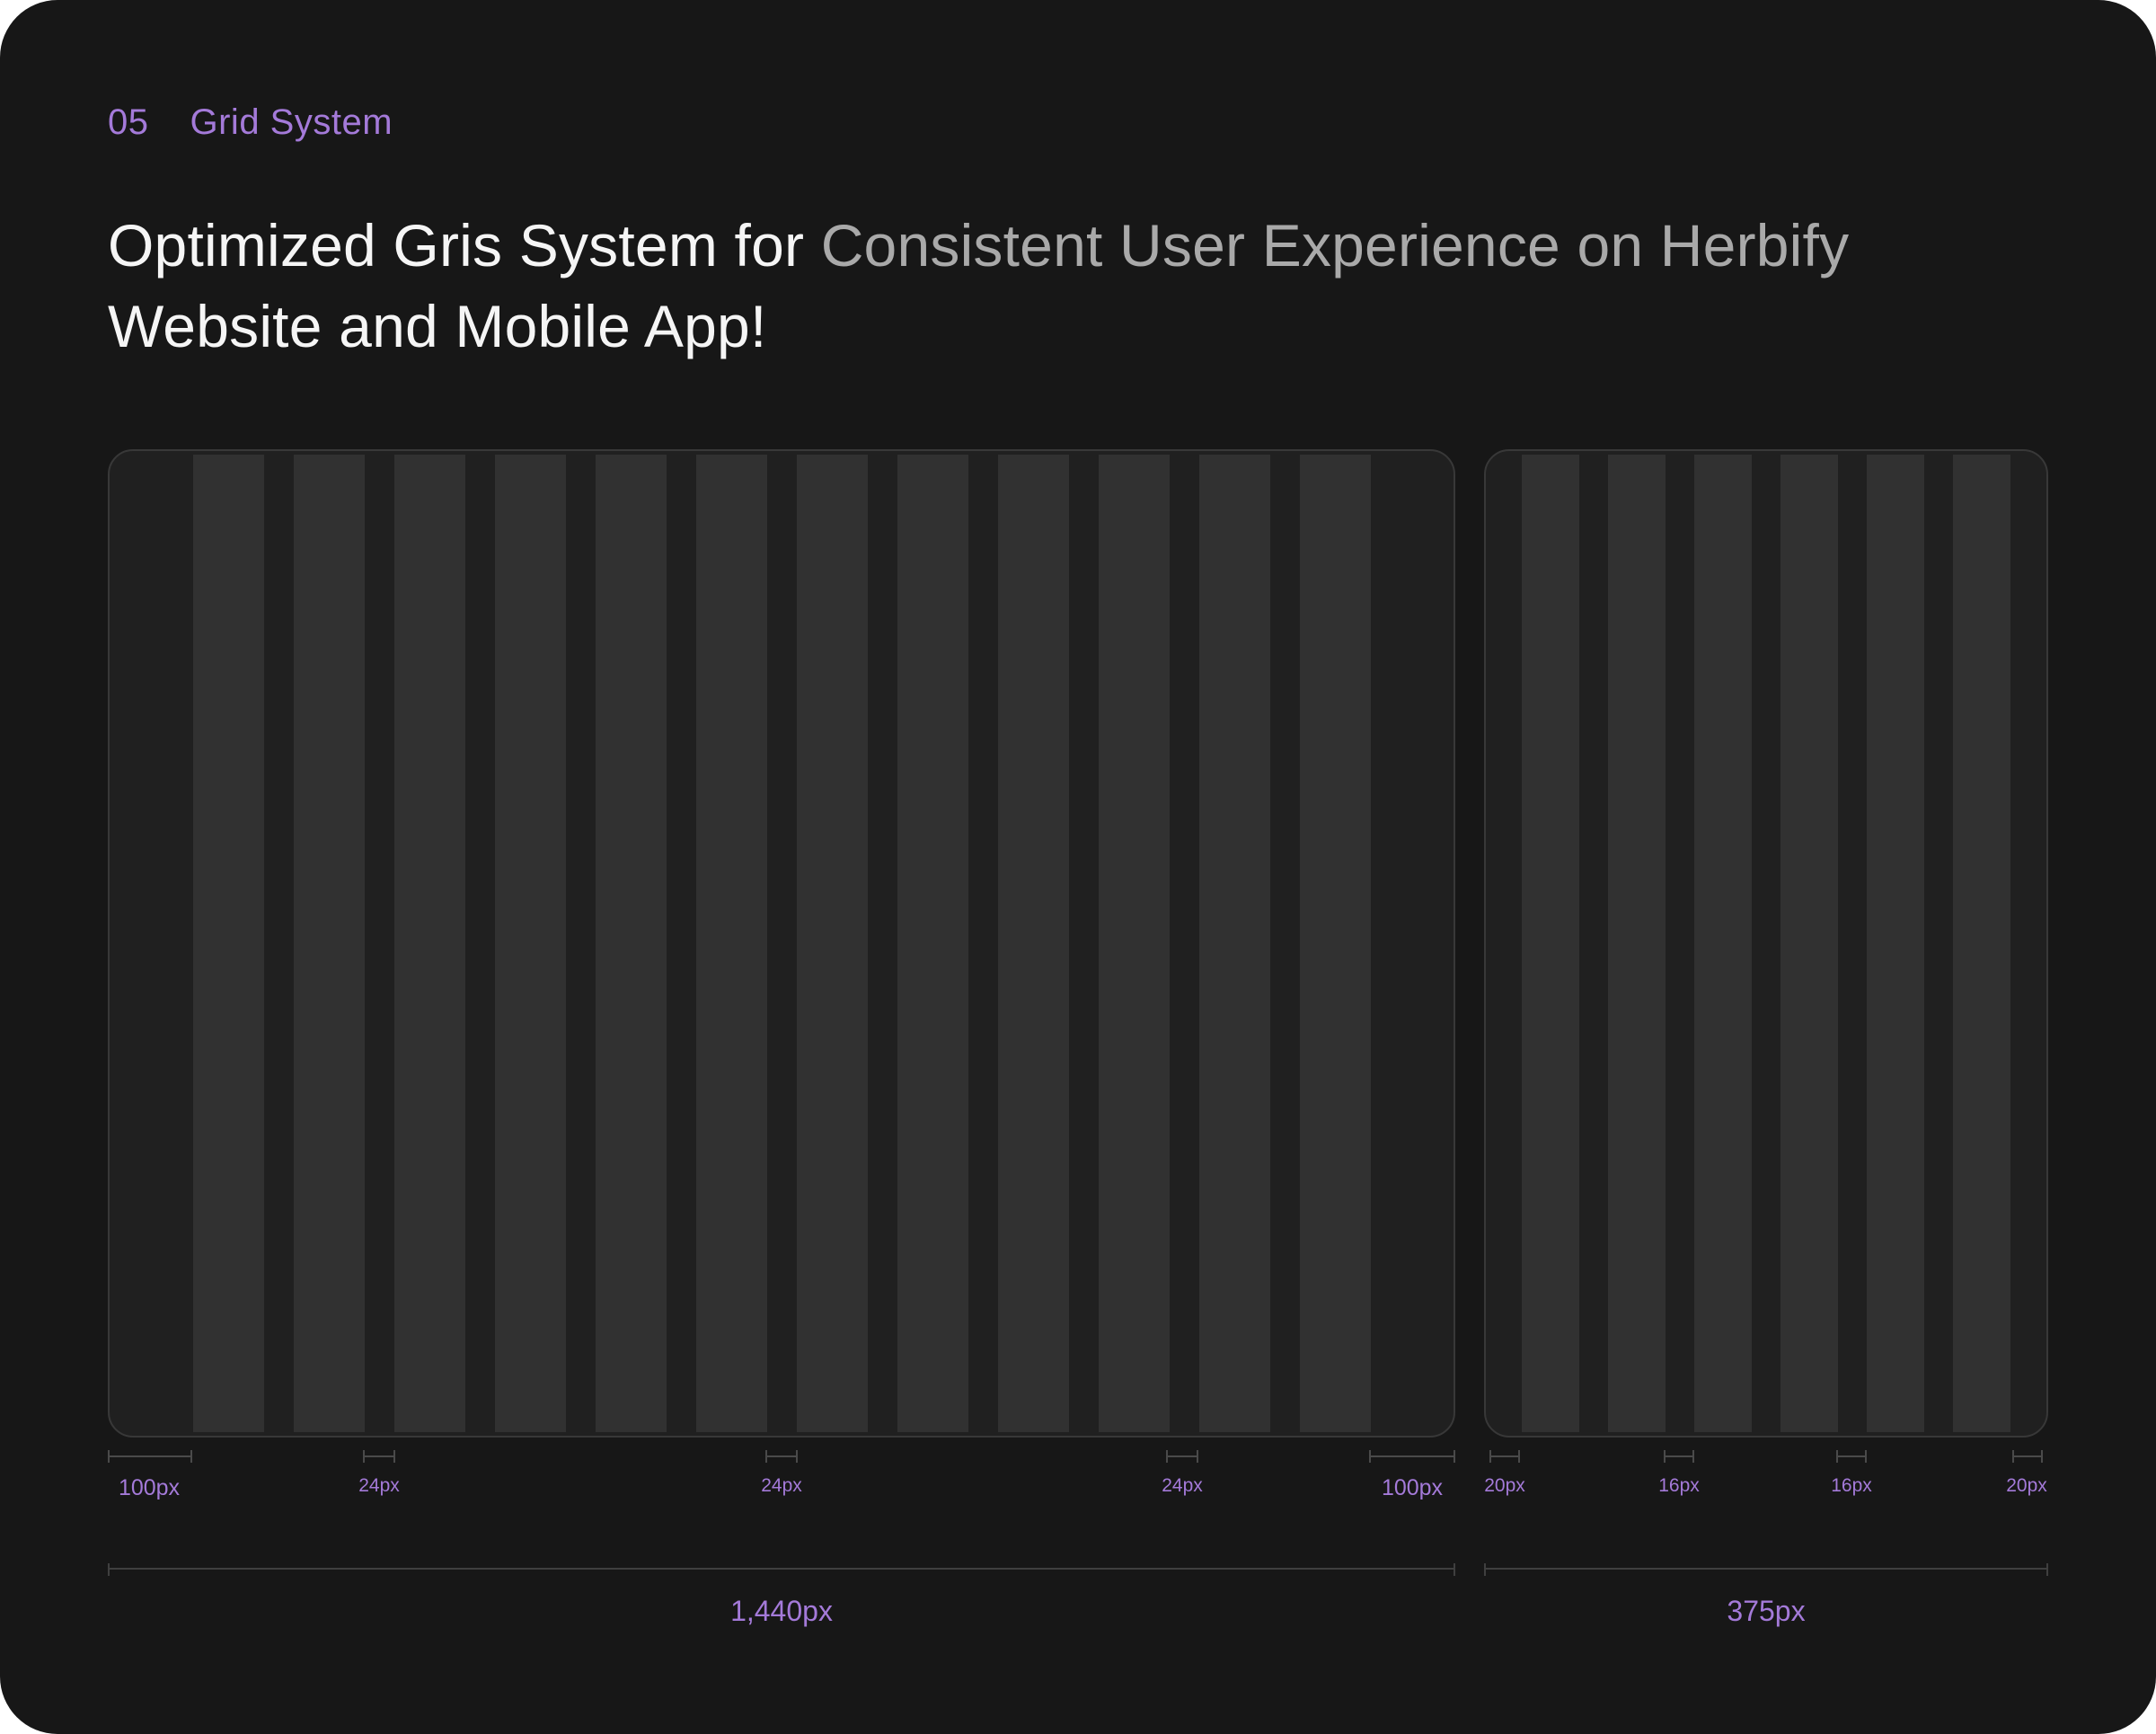  What do you see at coordinates (1335, 245) in the screenshot?
I see `headline-part-2-muted: Consistent User Experience on Herbify` at bounding box center [1335, 245].